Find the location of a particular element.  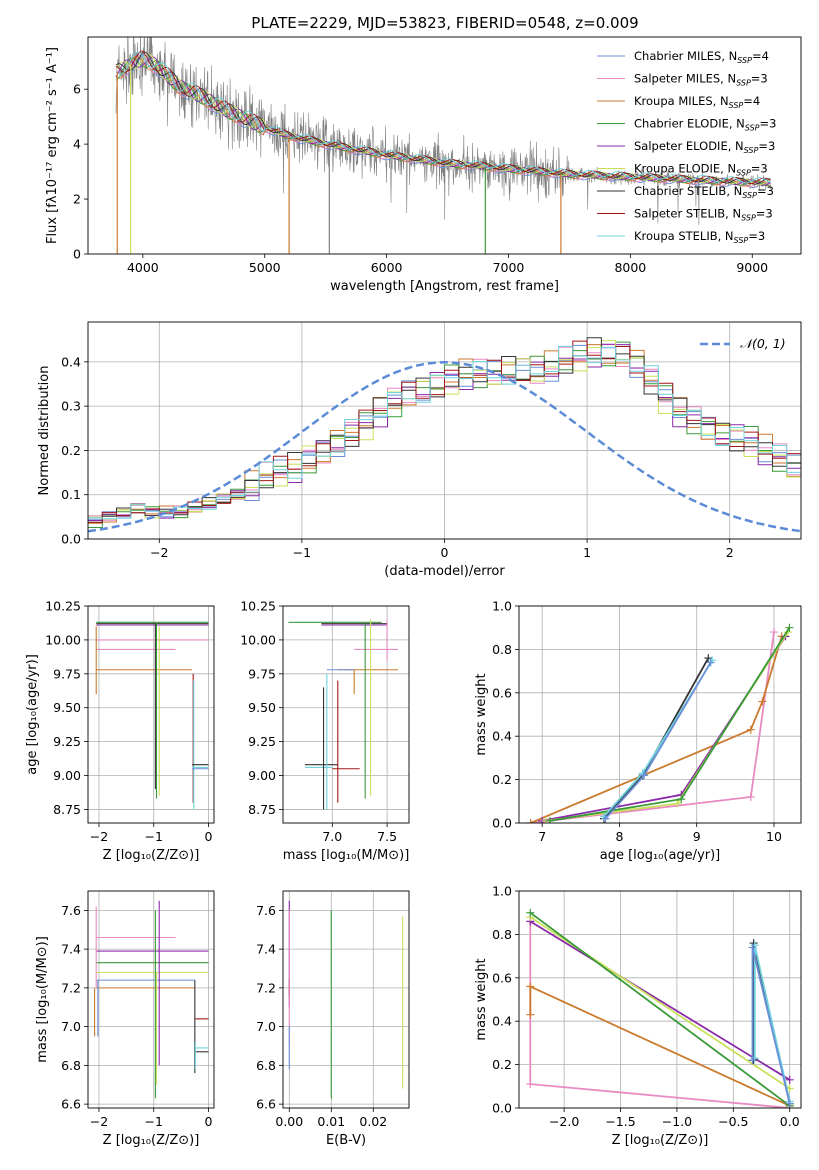

weight_vs_age-xtick-label: 8 is located at coordinates (619, 836).